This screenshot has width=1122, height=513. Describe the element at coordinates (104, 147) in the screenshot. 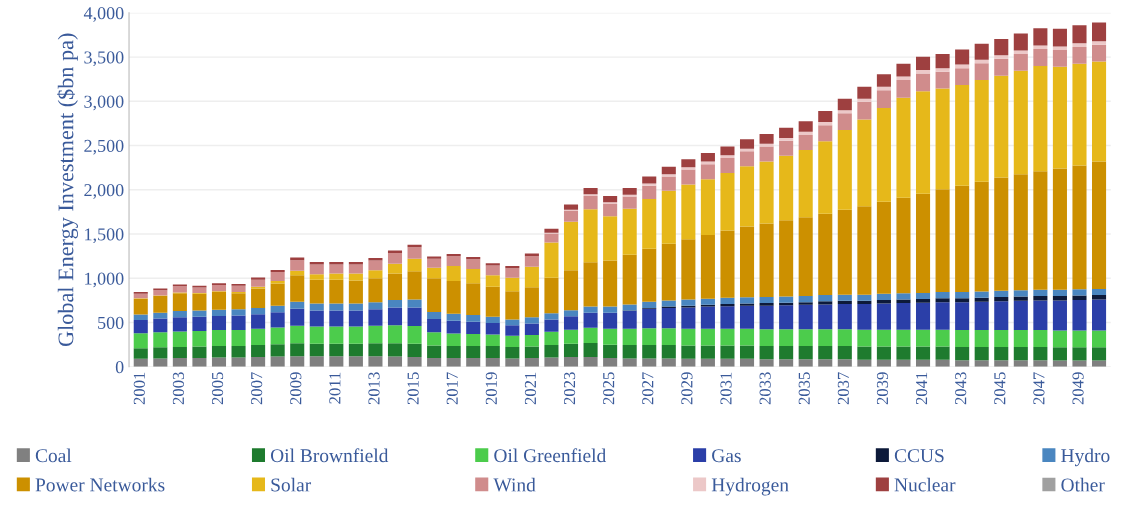

I see `y-tick-label: 2,500` at that location.